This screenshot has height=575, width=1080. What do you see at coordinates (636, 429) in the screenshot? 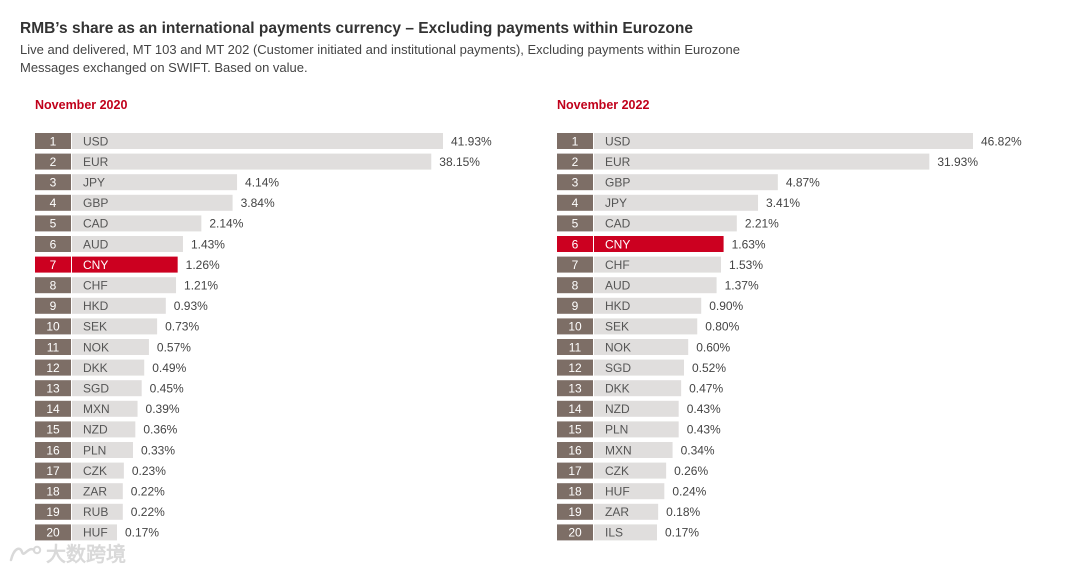
I see `bar-pln` at bounding box center [636, 429].